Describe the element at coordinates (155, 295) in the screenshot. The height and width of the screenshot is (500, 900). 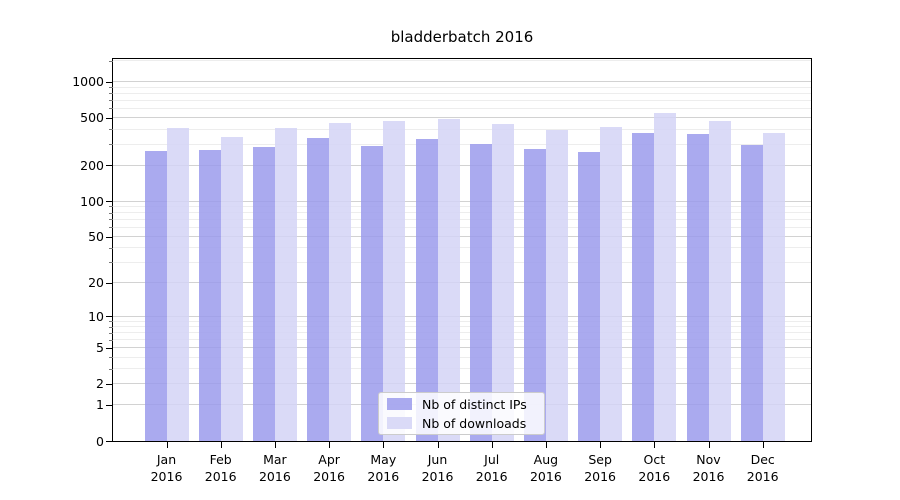
I see `bar-distinct-ips-jan` at that location.